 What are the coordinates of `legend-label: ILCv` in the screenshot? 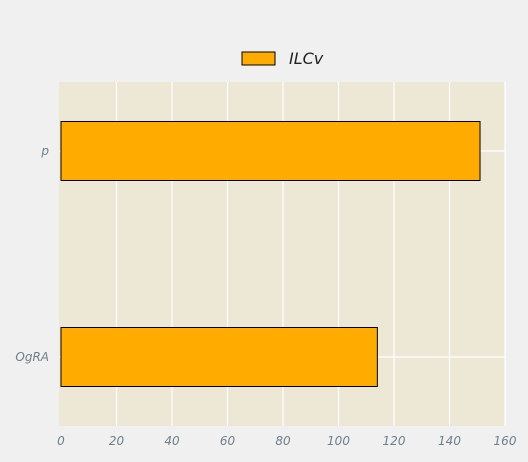 It's located at (306, 58).